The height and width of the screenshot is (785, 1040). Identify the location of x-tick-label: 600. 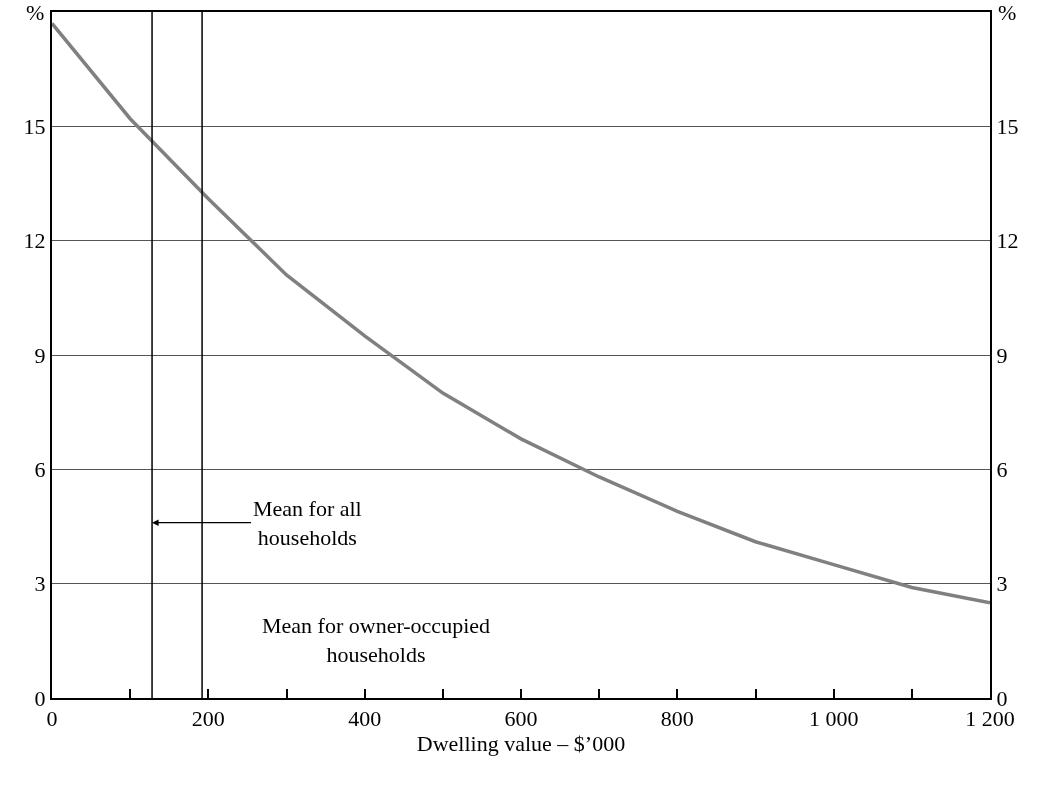
(521, 719).